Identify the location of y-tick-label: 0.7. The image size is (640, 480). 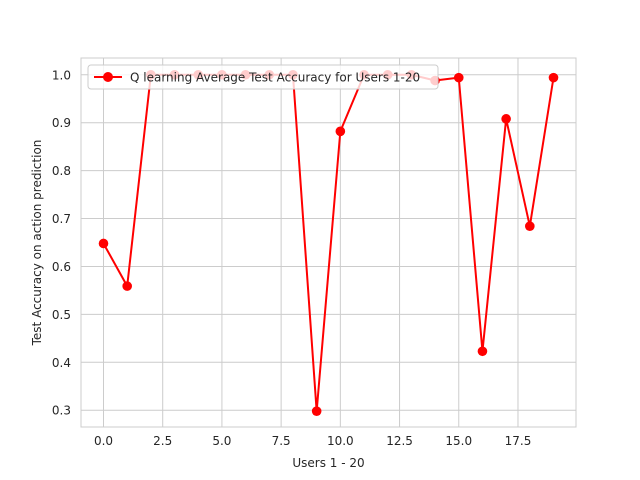
(61, 219).